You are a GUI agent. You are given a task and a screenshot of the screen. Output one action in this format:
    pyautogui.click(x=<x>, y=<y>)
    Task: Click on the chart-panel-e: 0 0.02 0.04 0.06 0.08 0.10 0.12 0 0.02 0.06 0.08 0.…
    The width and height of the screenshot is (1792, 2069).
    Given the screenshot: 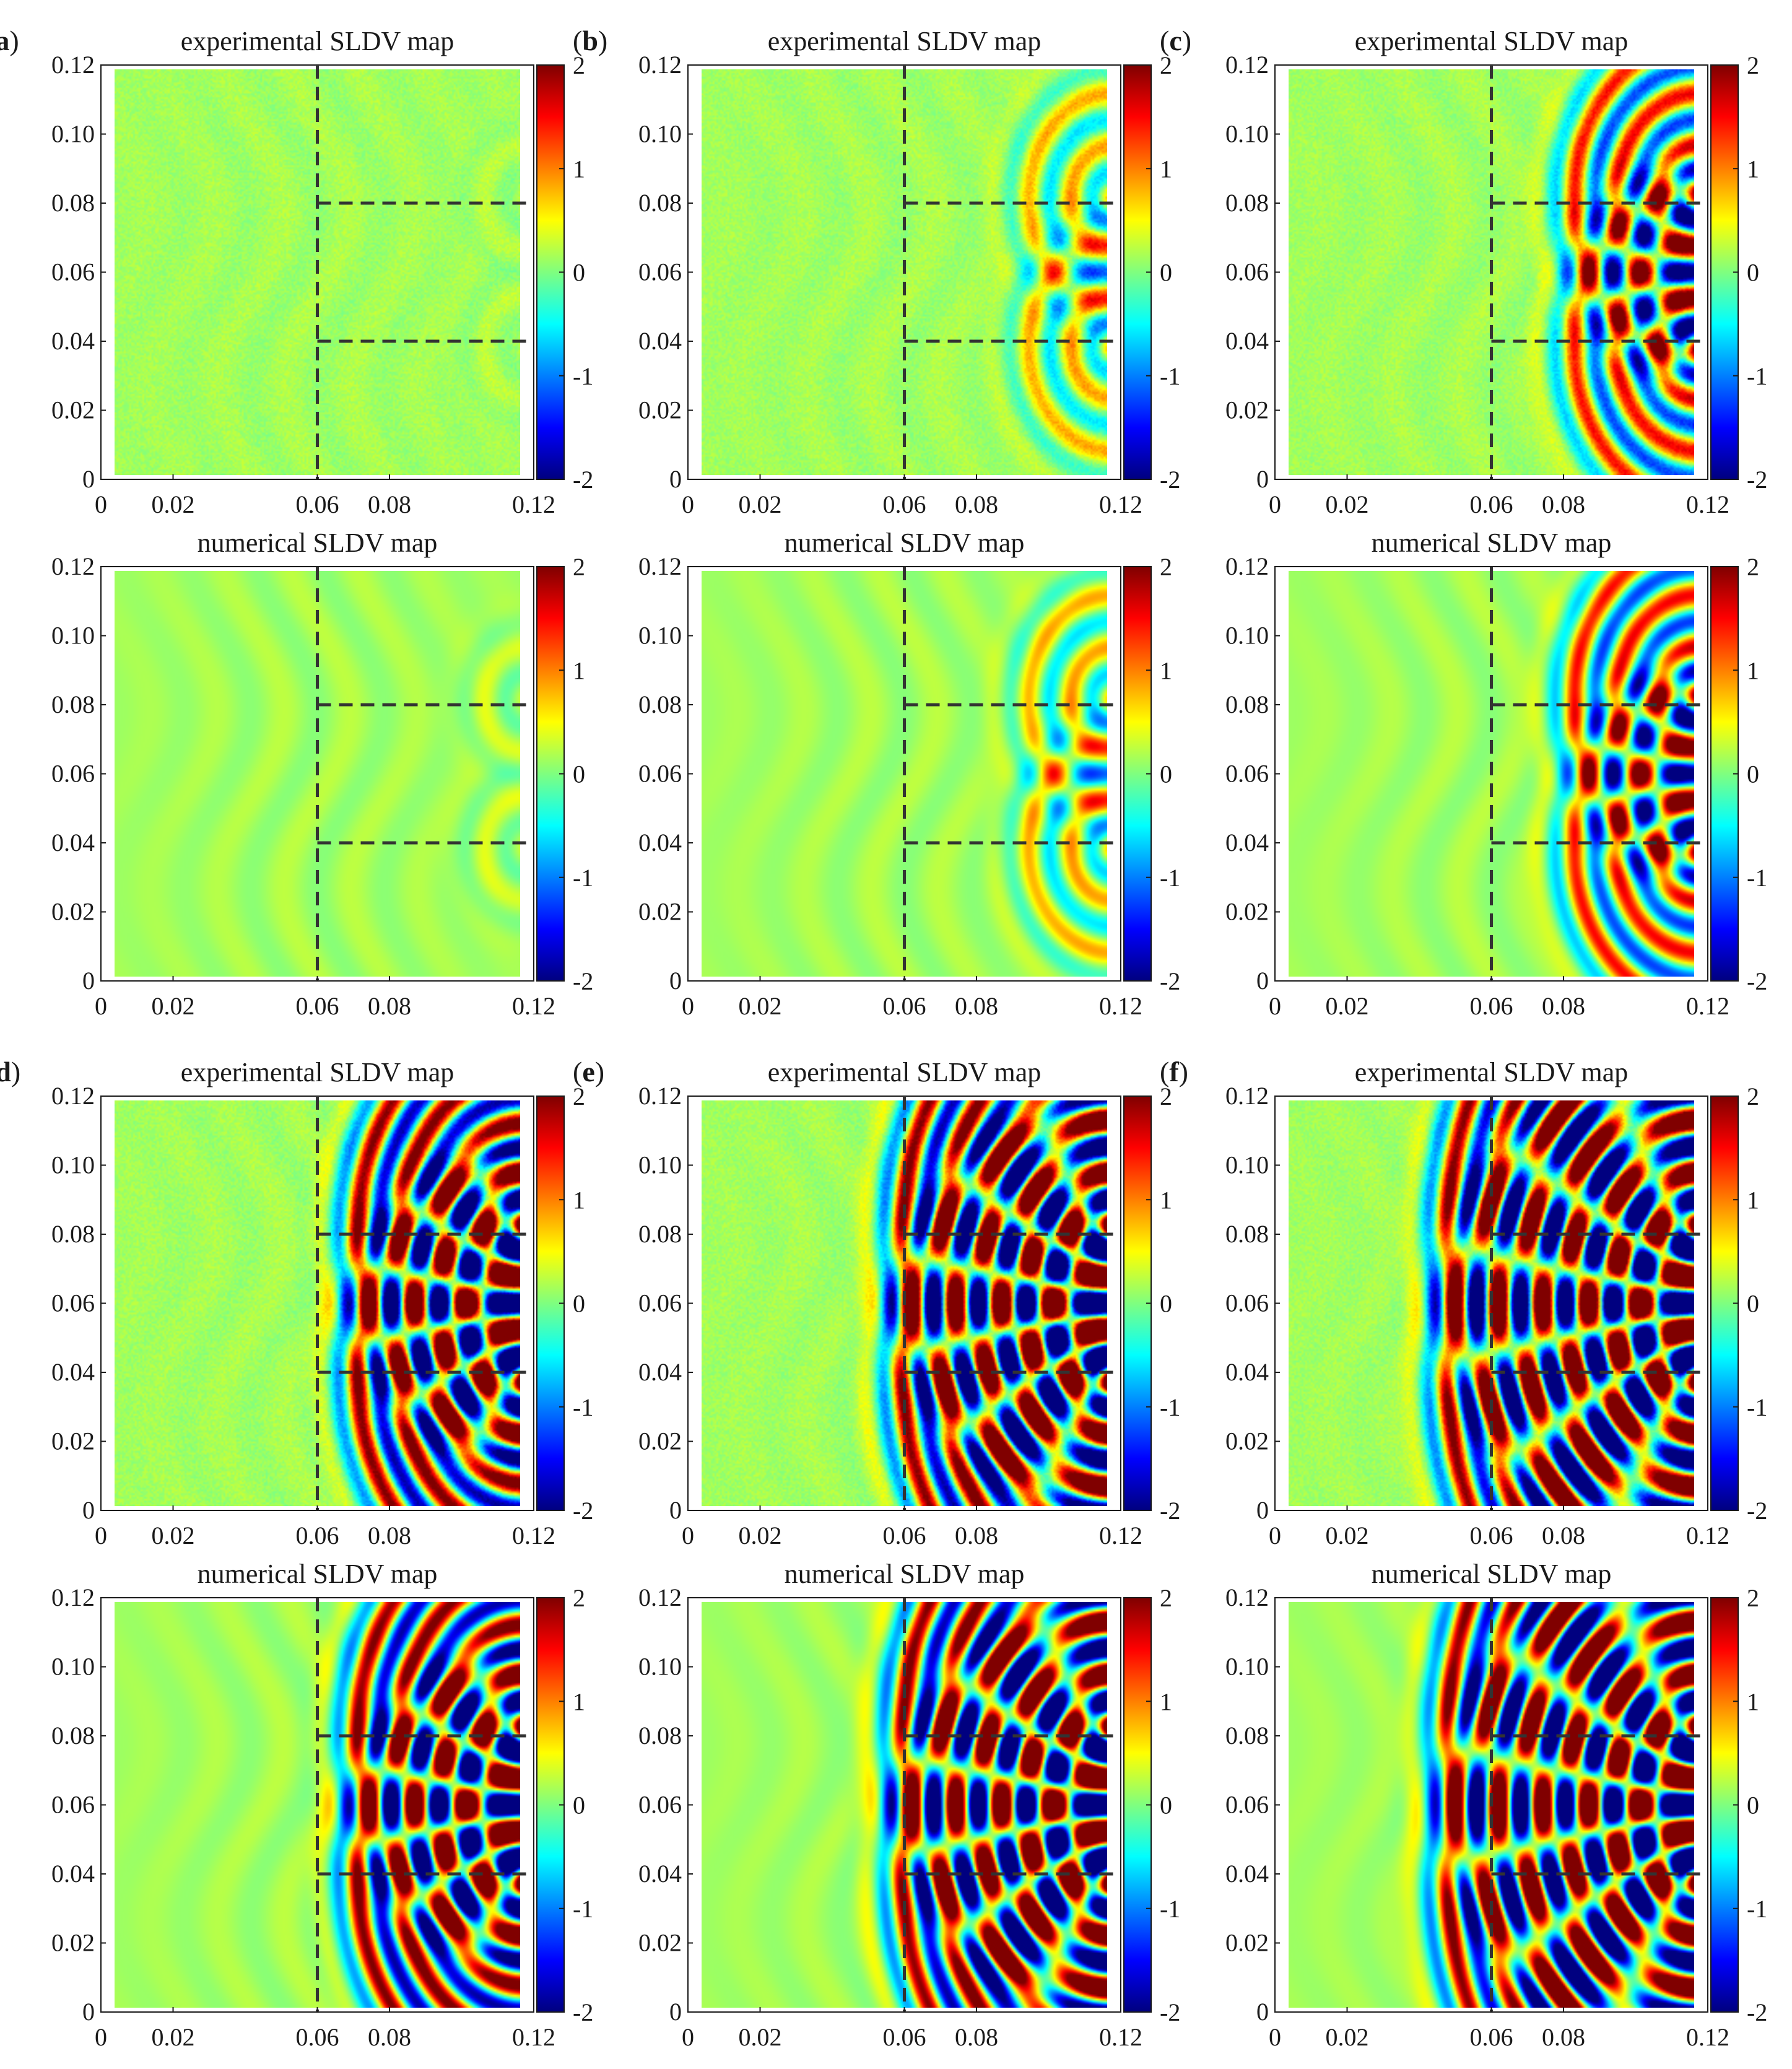 What is the action you would take?
    pyautogui.click(x=877, y=1302)
    